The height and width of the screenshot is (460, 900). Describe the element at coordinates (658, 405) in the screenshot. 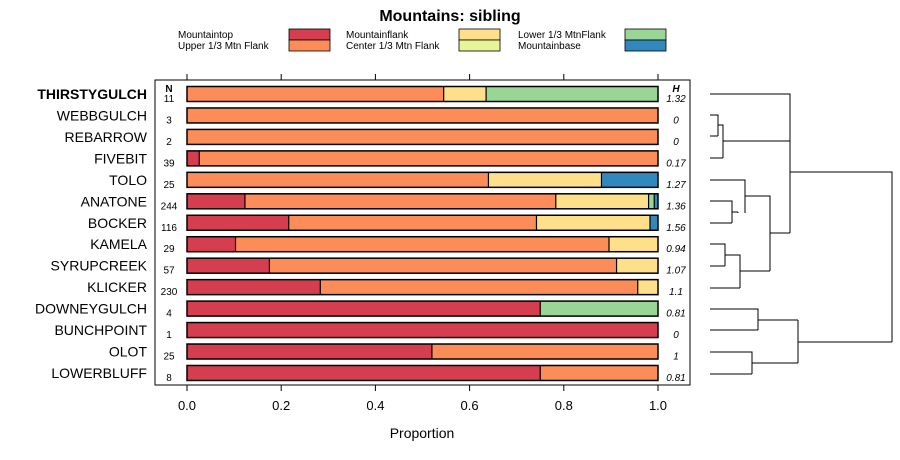

I see `x-tick-label: 1.0` at that location.